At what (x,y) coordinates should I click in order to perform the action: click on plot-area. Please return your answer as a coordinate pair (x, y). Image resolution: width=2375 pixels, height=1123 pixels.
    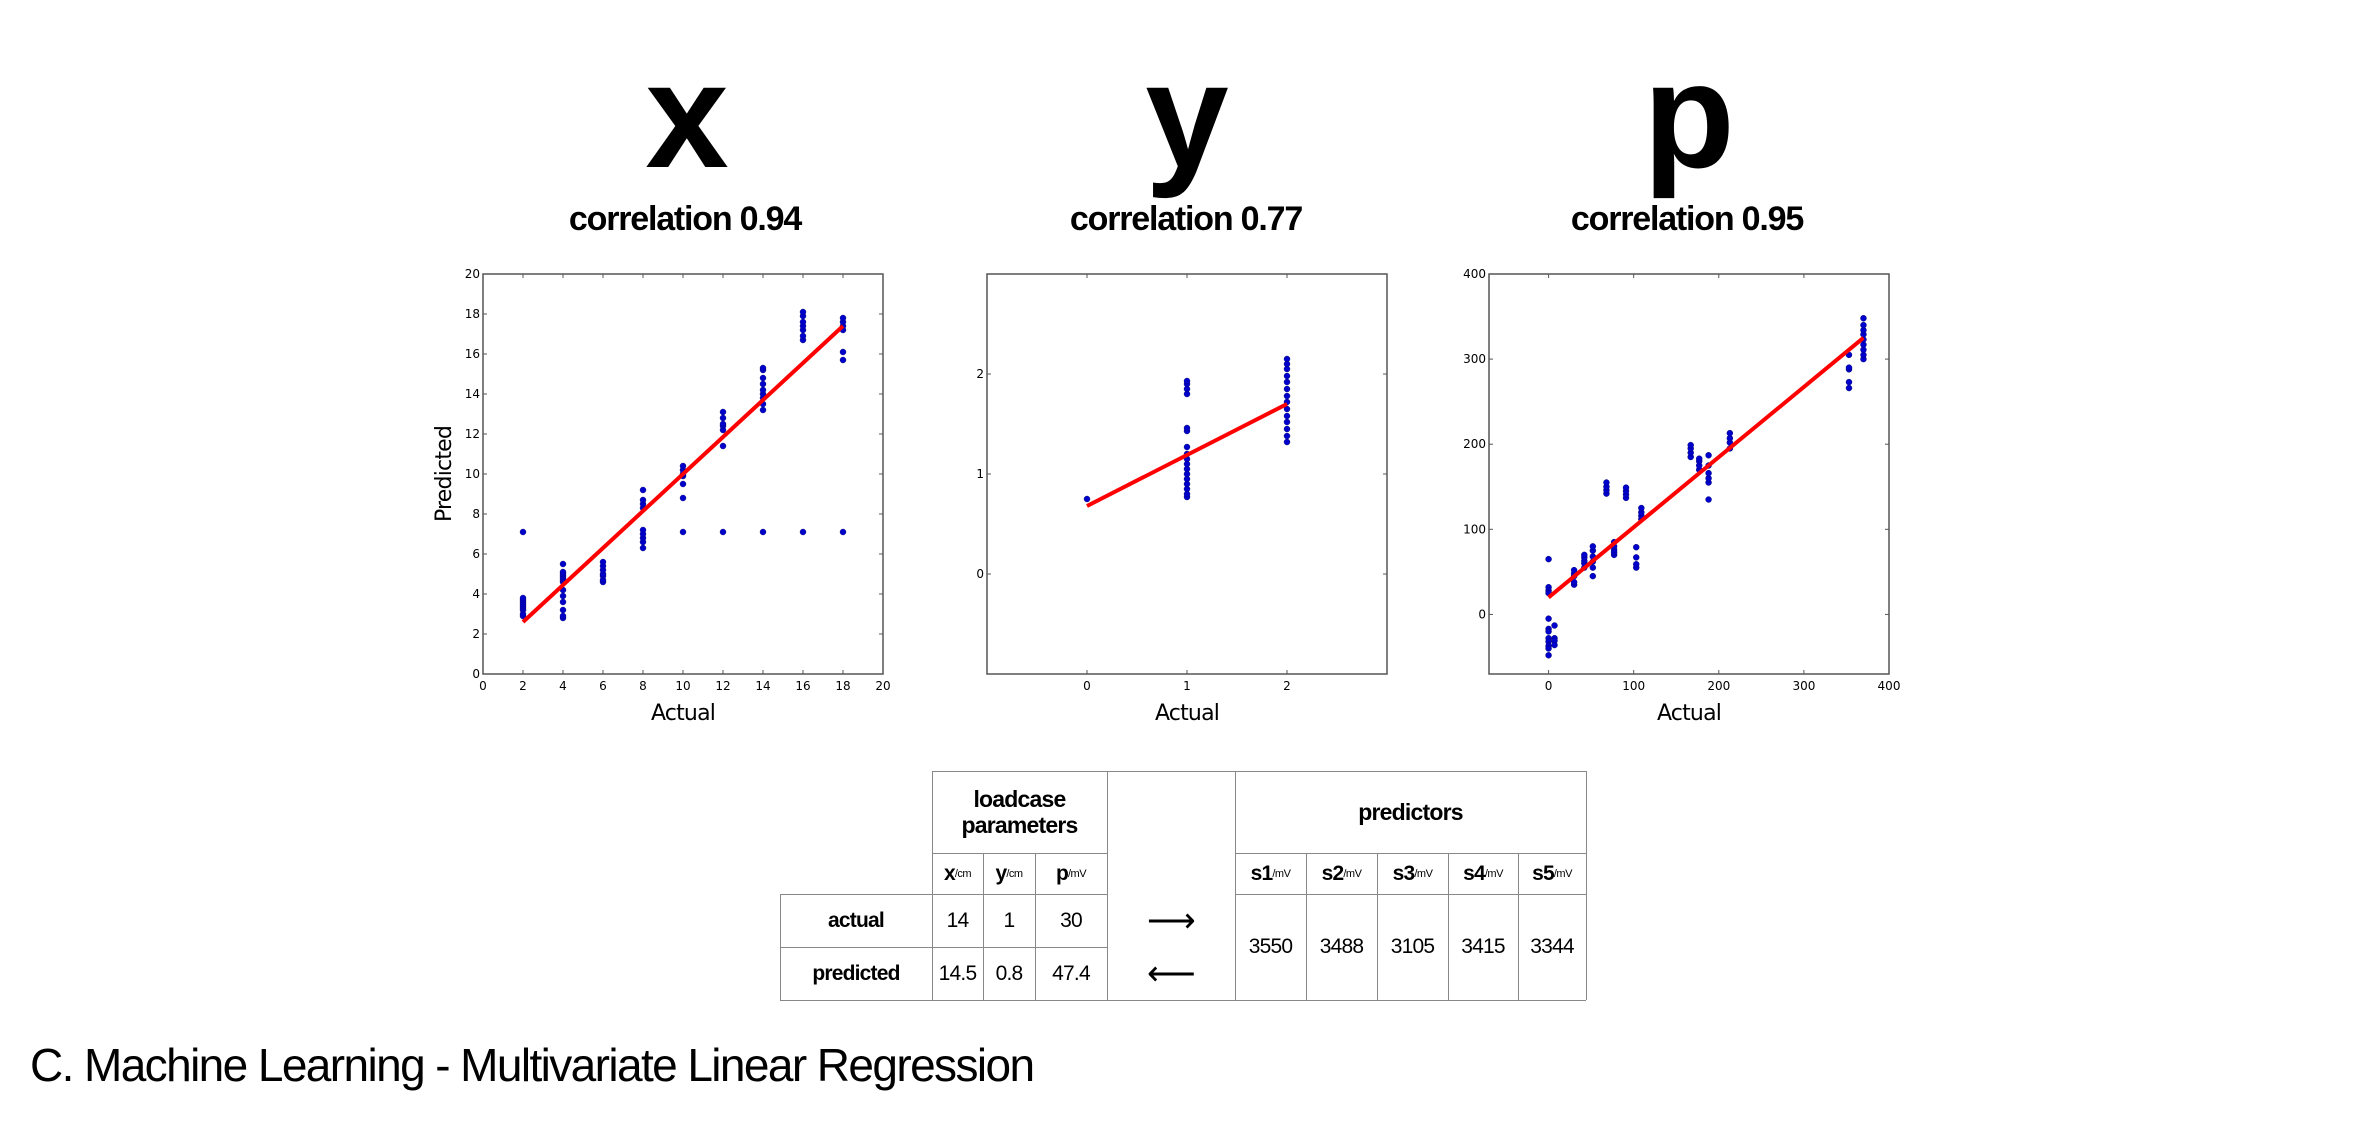
    Looking at the image, I should click on (1689, 474).